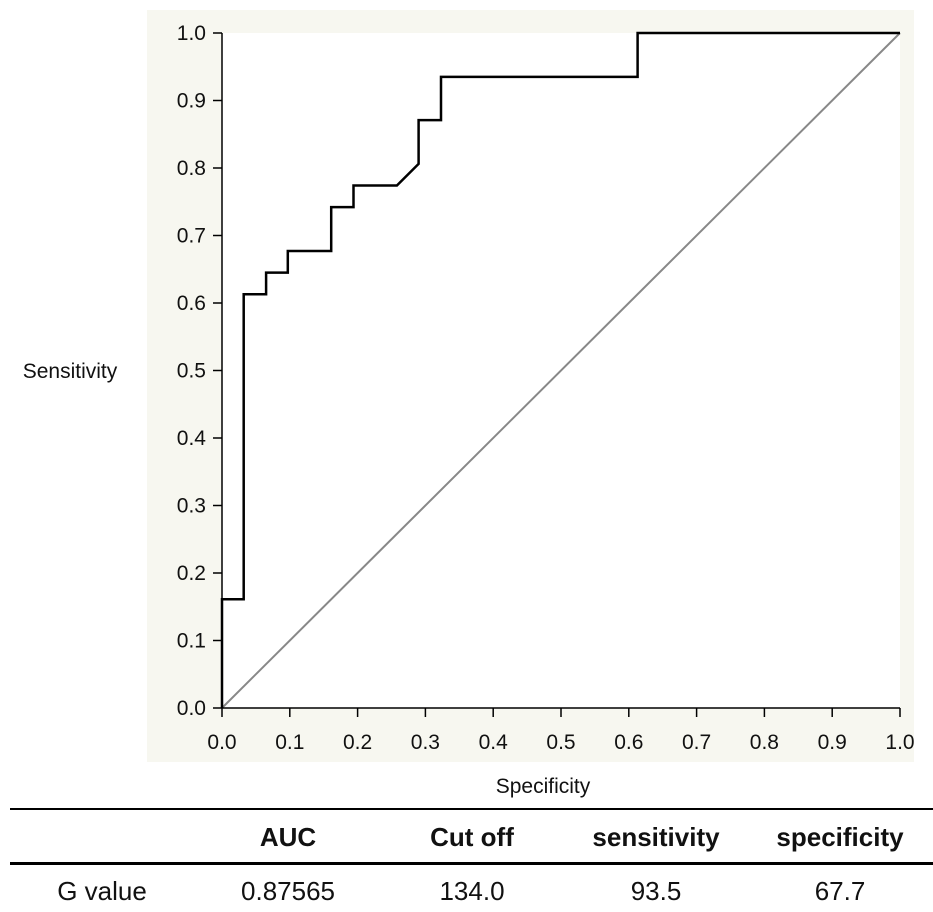  I want to click on x-tick-label: 0.6, so click(628, 742).